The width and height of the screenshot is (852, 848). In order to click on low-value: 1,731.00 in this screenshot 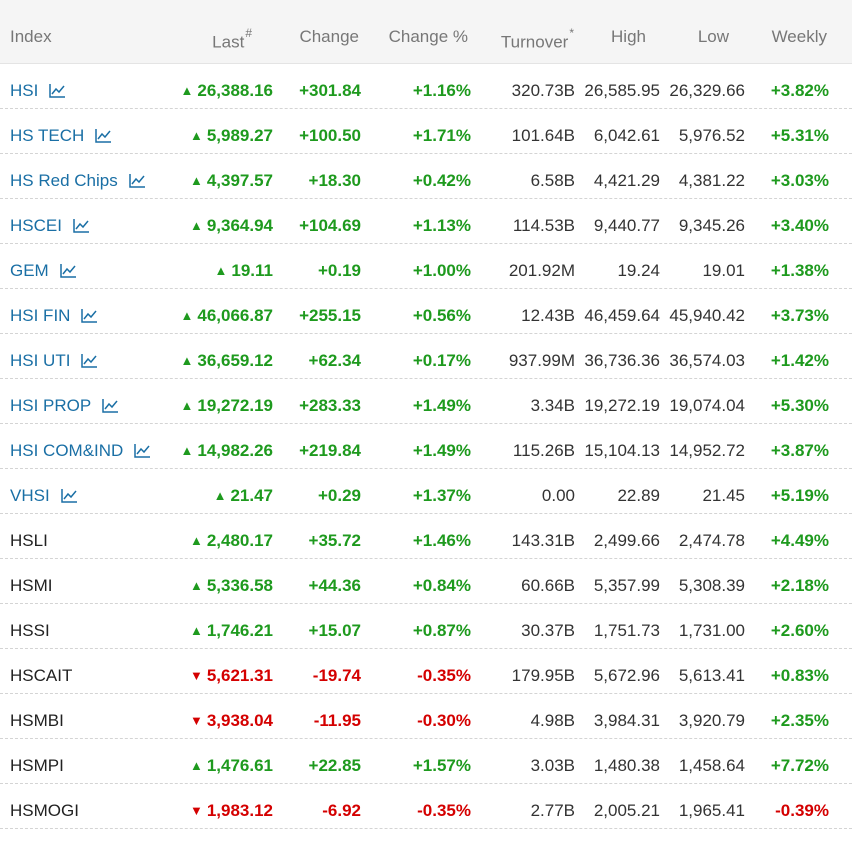, I will do `click(711, 630)`.